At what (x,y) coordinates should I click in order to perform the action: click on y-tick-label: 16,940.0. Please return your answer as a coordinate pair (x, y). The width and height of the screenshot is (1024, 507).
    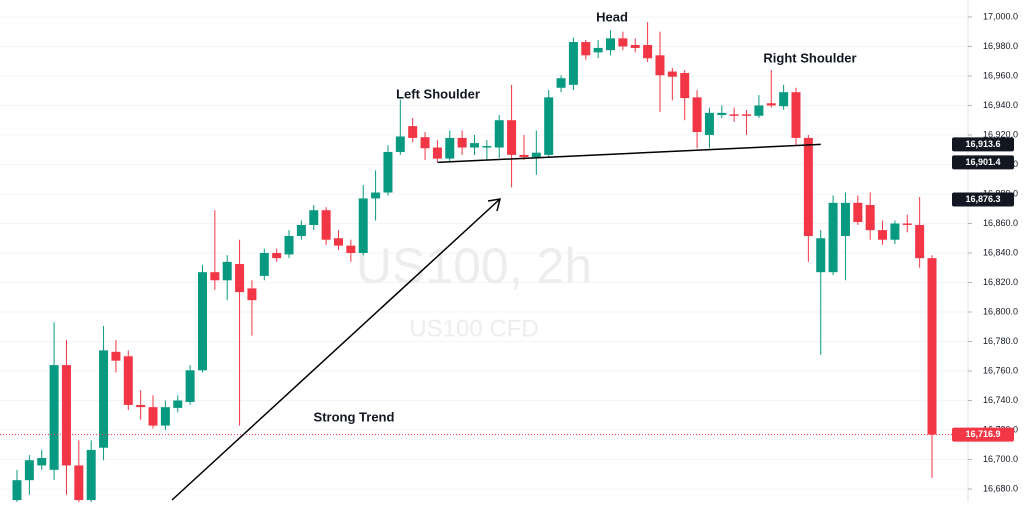
    Looking at the image, I should click on (1000, 105).